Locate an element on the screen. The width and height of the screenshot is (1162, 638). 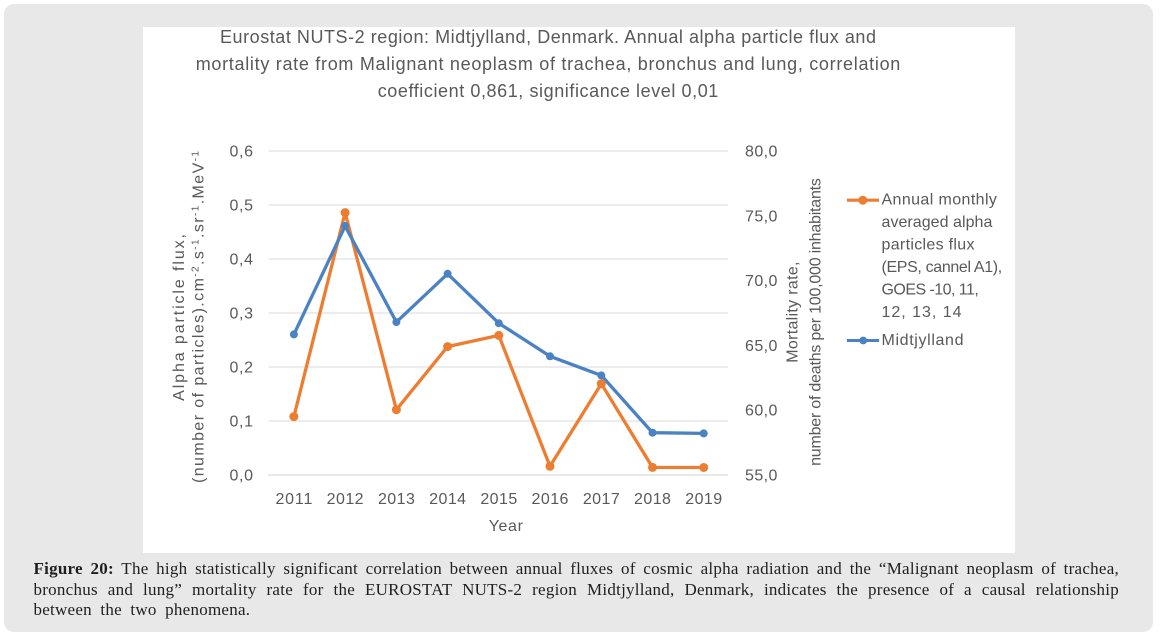
svg-text: 80,0 is located at coordinates (761, 152).